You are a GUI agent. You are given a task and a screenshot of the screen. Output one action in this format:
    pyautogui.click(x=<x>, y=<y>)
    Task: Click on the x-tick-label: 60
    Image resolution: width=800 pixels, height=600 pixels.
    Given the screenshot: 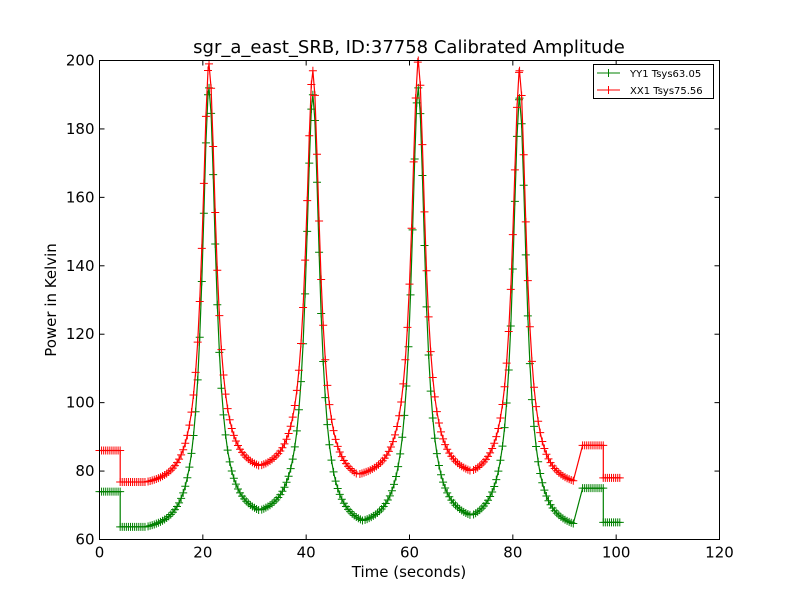 What is the action you would take?
    pyautogui.click(x=409, y=553)
    